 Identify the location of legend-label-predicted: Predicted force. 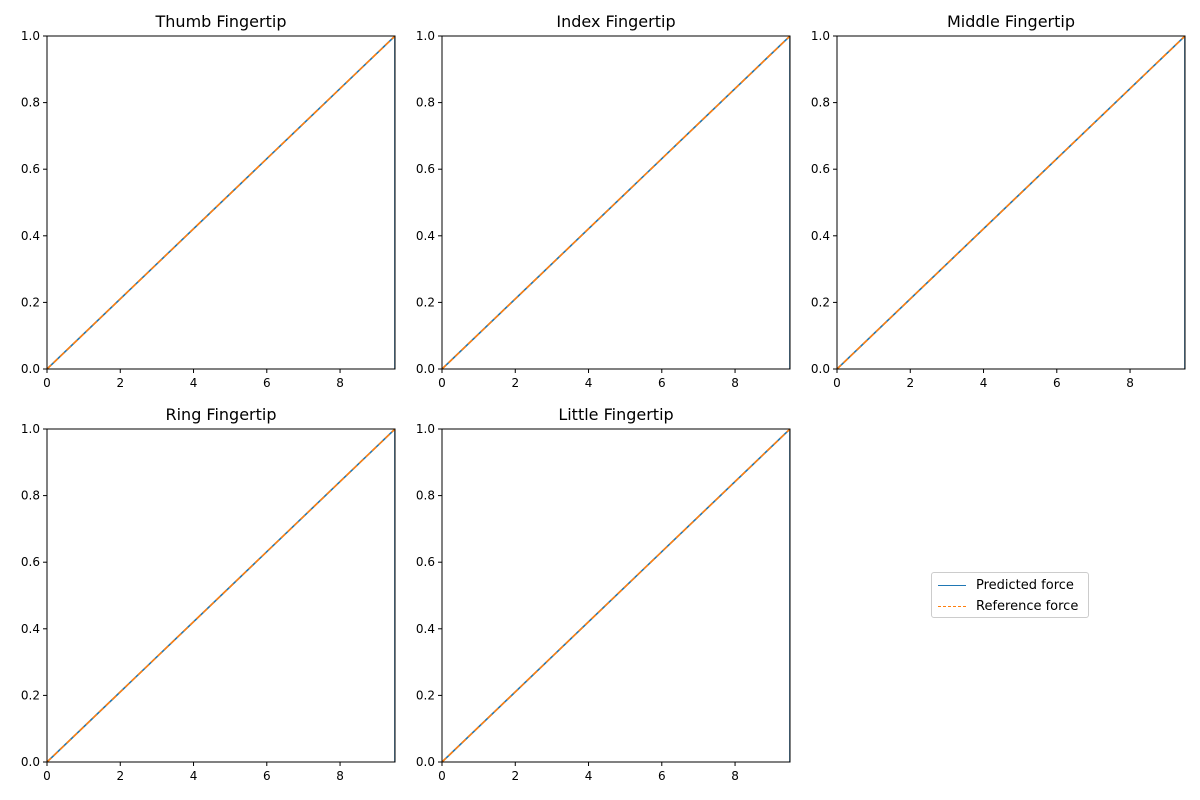
(1025, 585).